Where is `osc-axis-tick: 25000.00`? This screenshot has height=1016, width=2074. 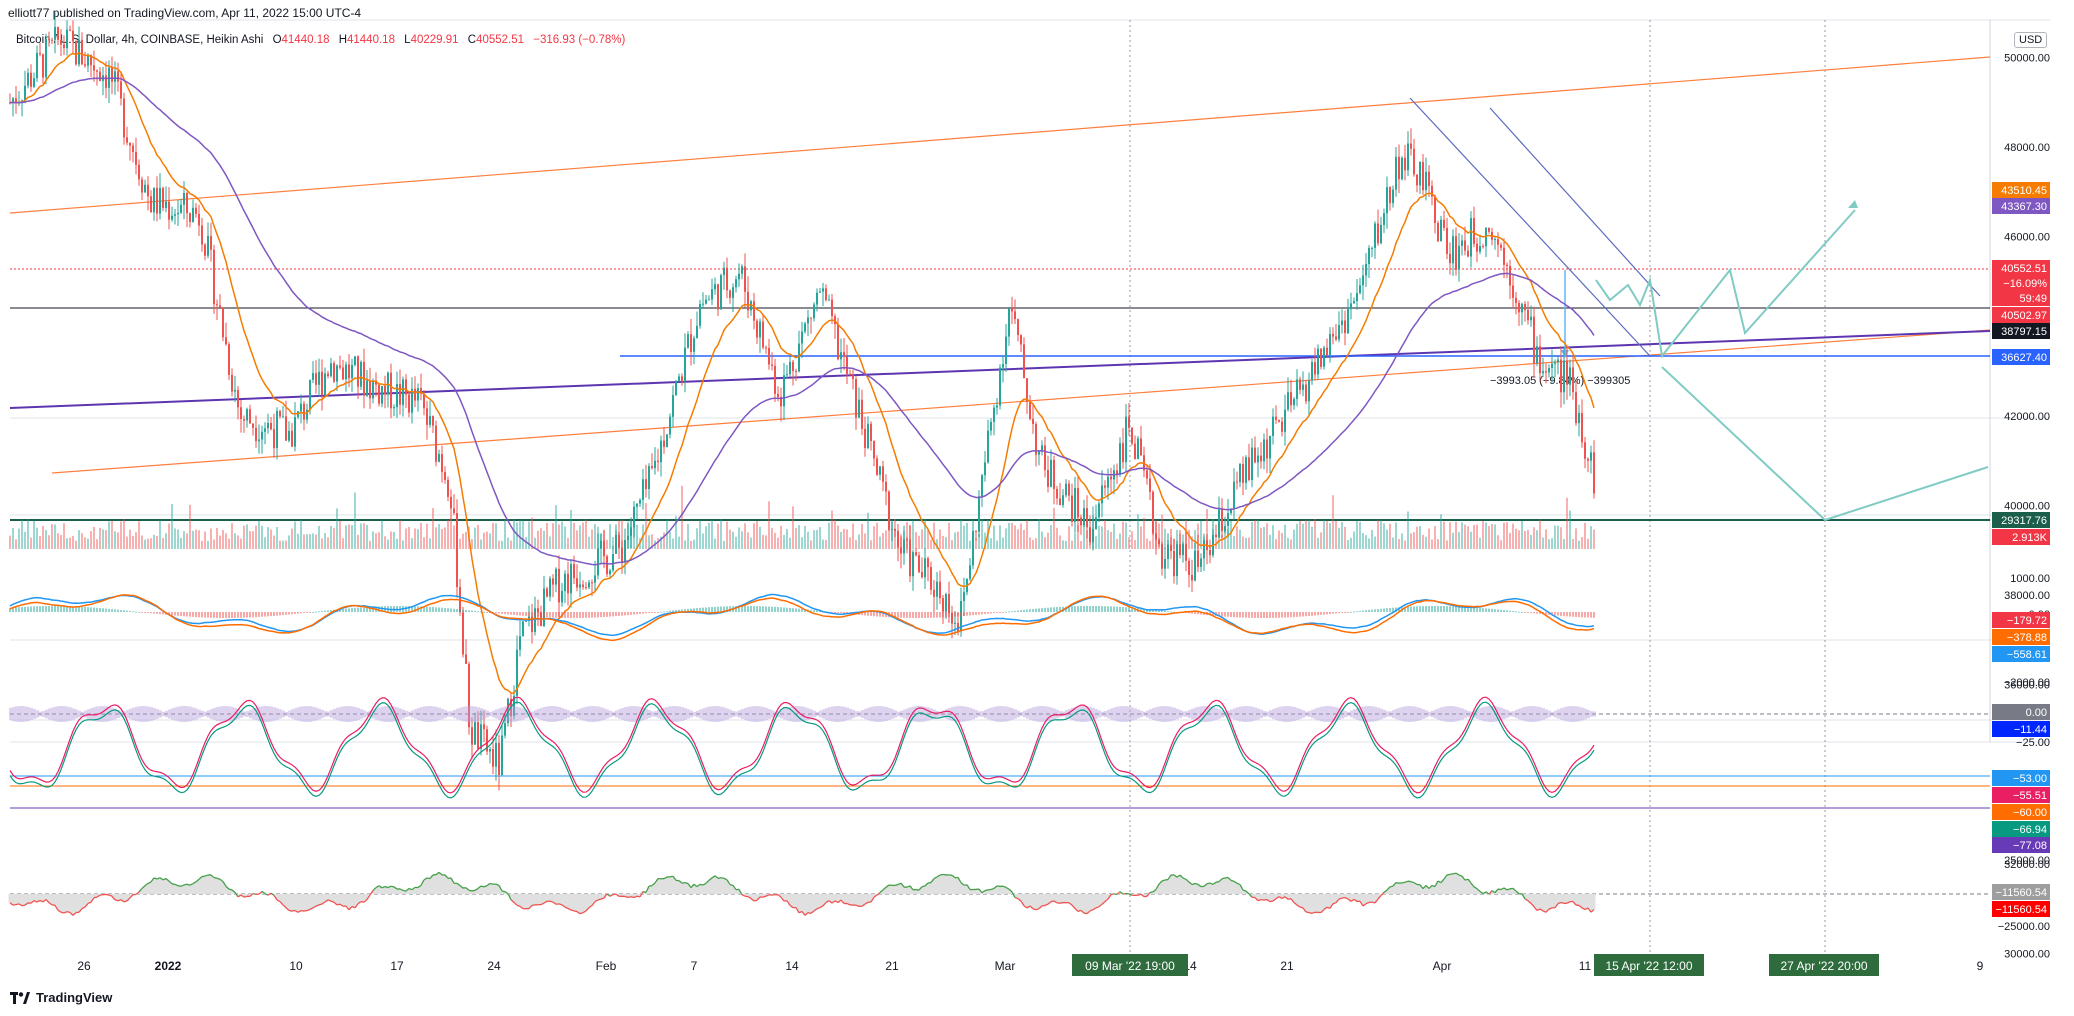 osc-axis-tick: 25000.00 is located at coordinates (2027, 861).